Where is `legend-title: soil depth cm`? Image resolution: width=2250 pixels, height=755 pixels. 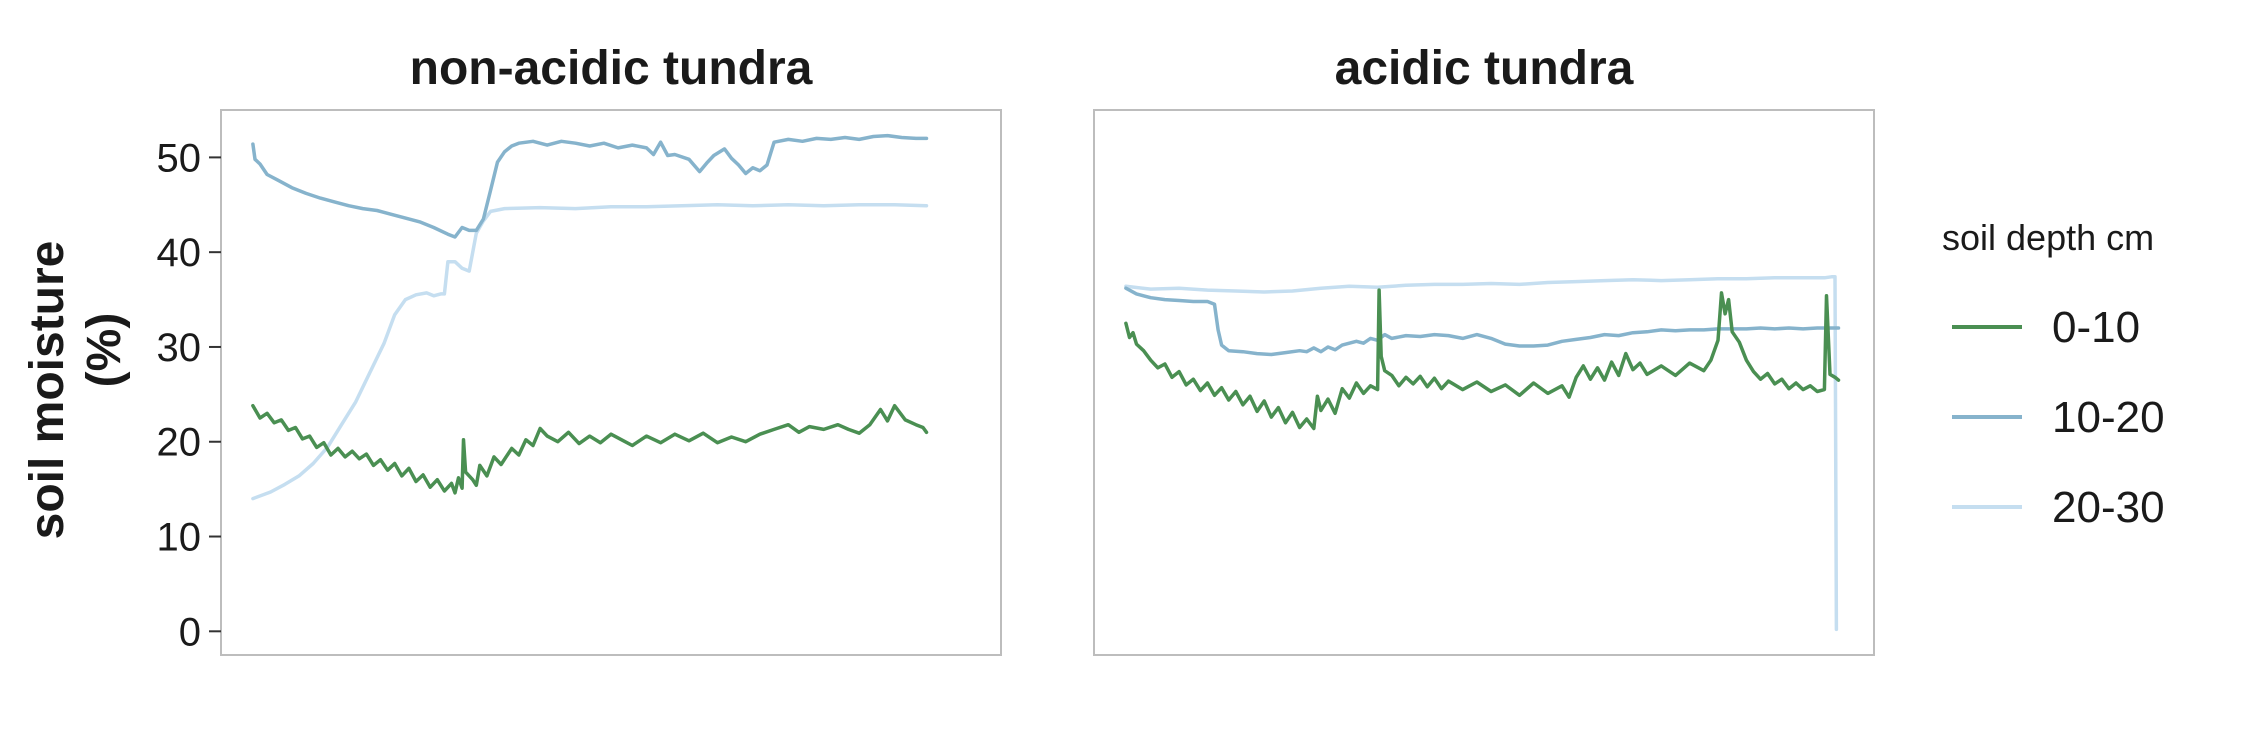 legend-title: soil depth cm is located at coordinates (2048, 237).